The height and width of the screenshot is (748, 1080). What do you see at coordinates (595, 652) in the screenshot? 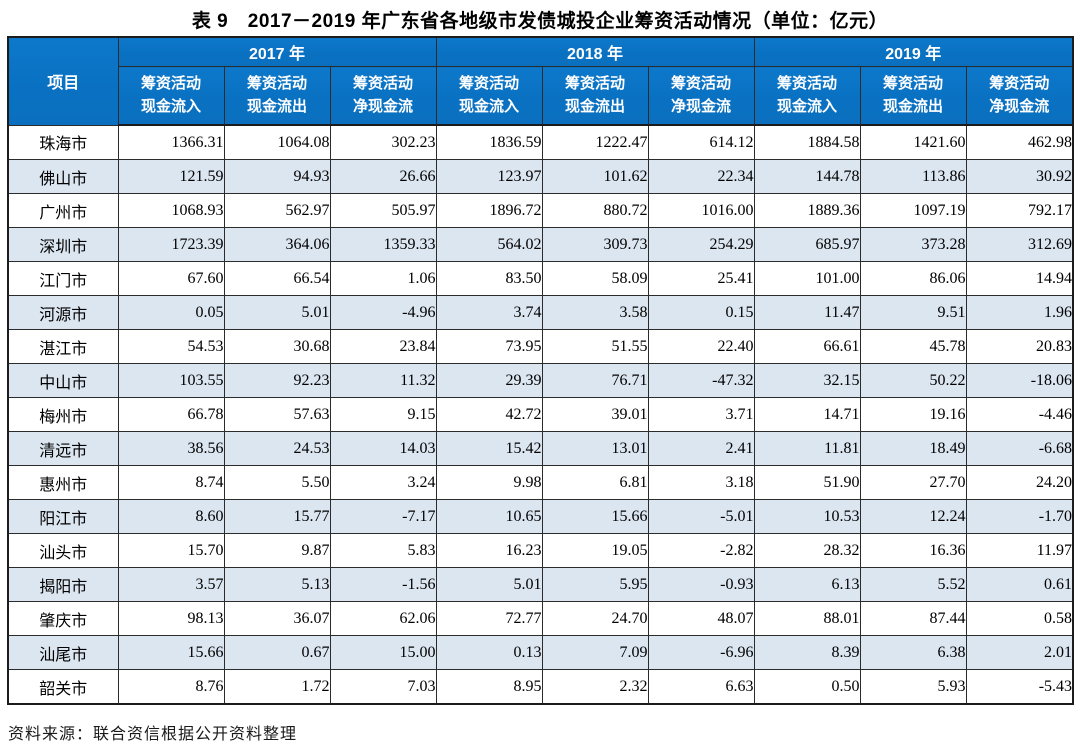
I see `value-cell: 7.09` at bounding box center [595, 652].